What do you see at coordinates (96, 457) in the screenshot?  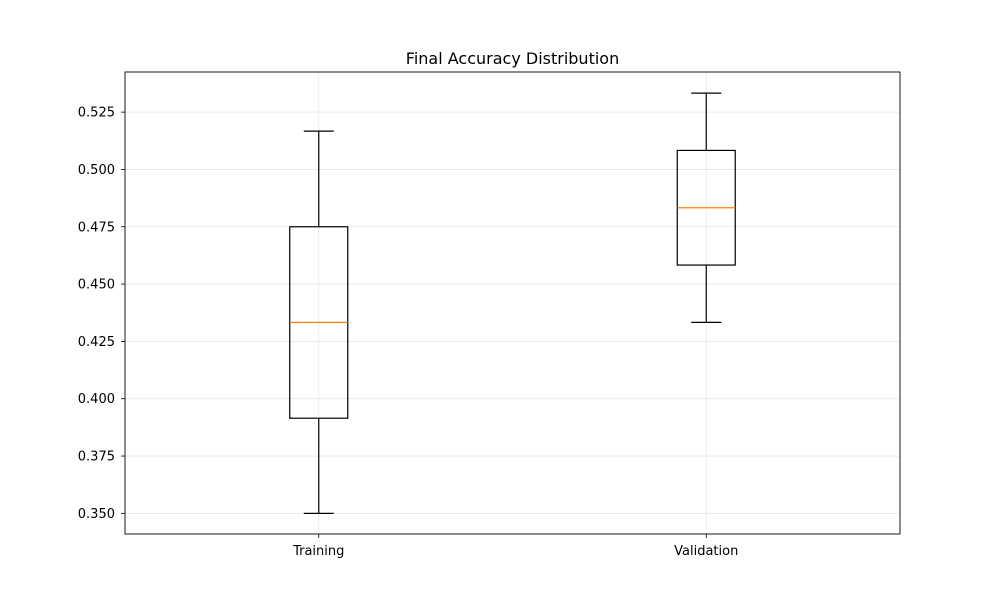 I see `y-tick-label: 0.375` at bounding box center [96, 457].